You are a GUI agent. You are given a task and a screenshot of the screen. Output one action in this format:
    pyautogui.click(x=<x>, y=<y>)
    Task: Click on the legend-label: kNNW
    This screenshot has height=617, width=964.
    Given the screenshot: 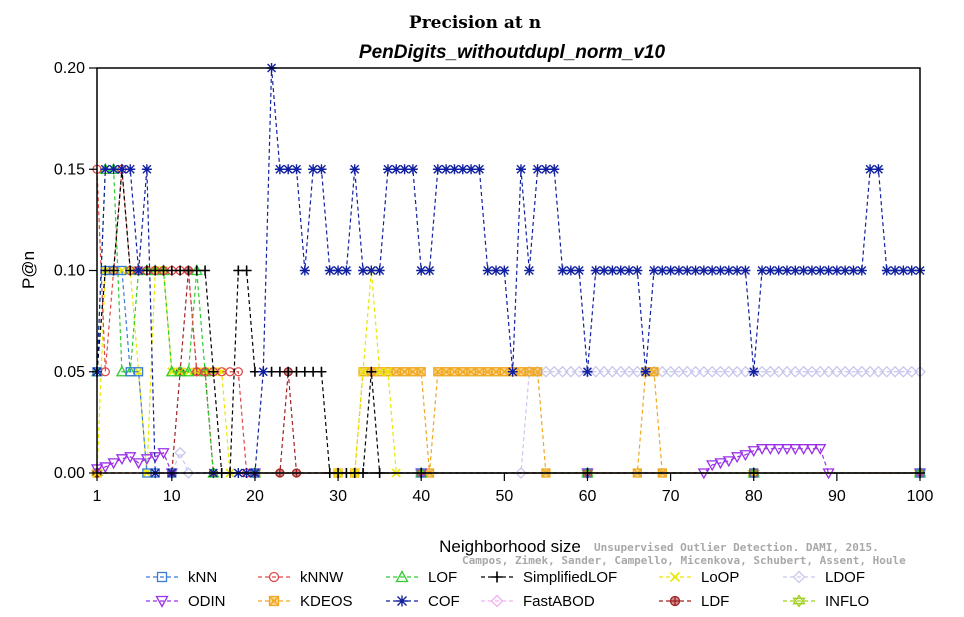 What is the action you would take?
    pyautogui.click(x=322, y=577)
    